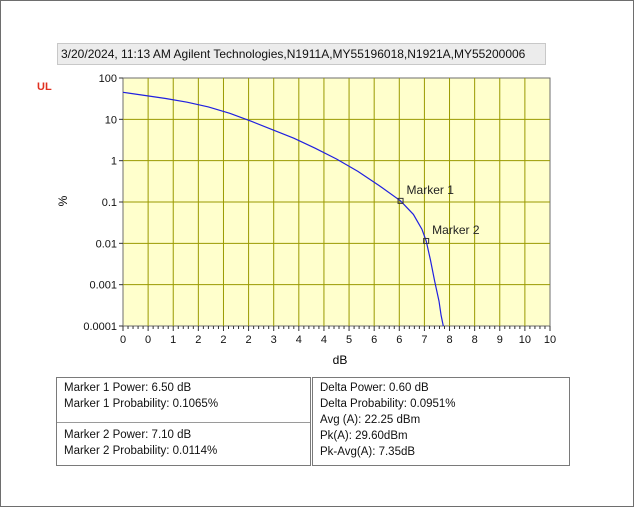 The height and width of the screenshot is (507, 634). I want to click on delta-power: Delta Power: 0.60 dB, so click(374, 388).